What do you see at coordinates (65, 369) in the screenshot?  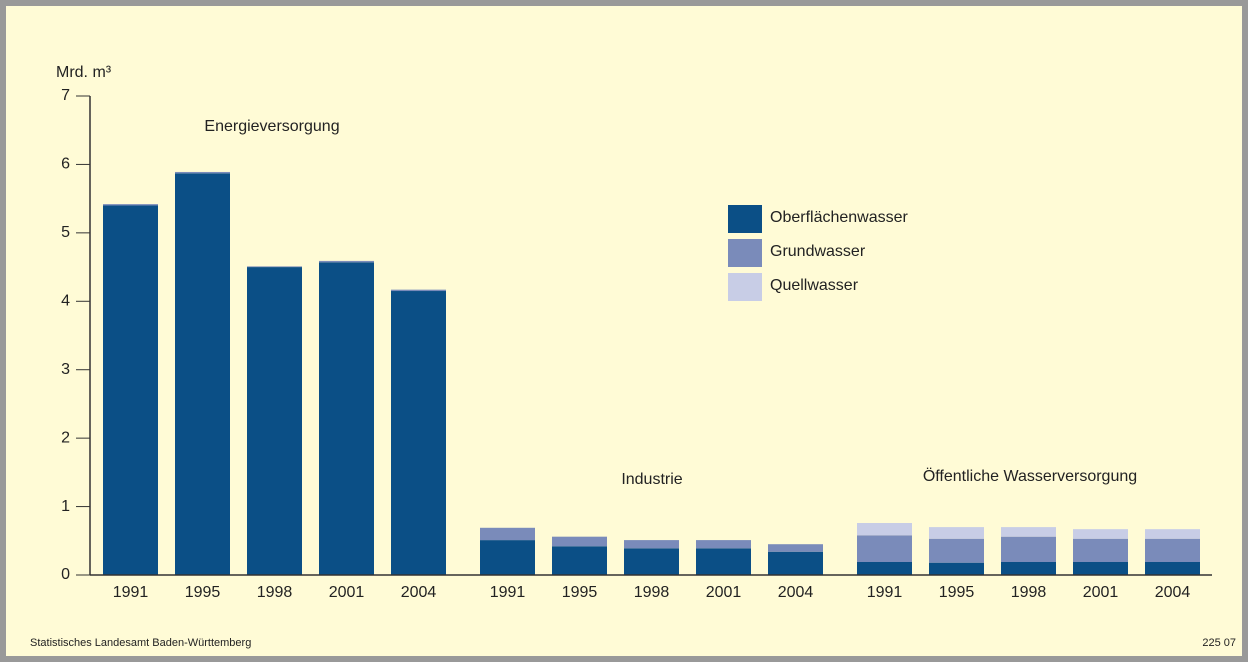 I see `y-tick-label: 3` at bounding box center [65, 369].